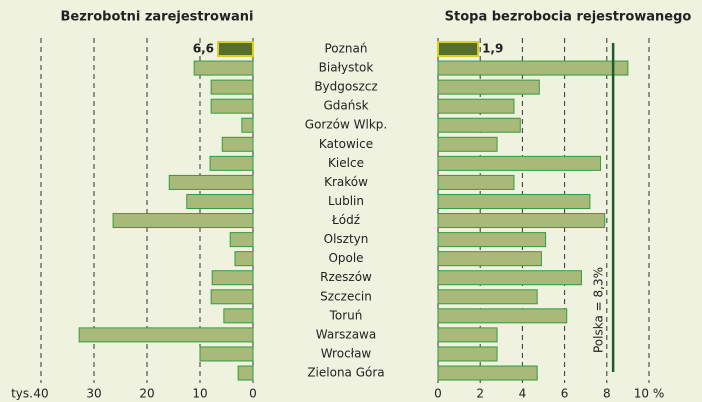 The height and width of the screenshot is (402, 702). I want to click on category-label: Poznań, so click(345, 49).